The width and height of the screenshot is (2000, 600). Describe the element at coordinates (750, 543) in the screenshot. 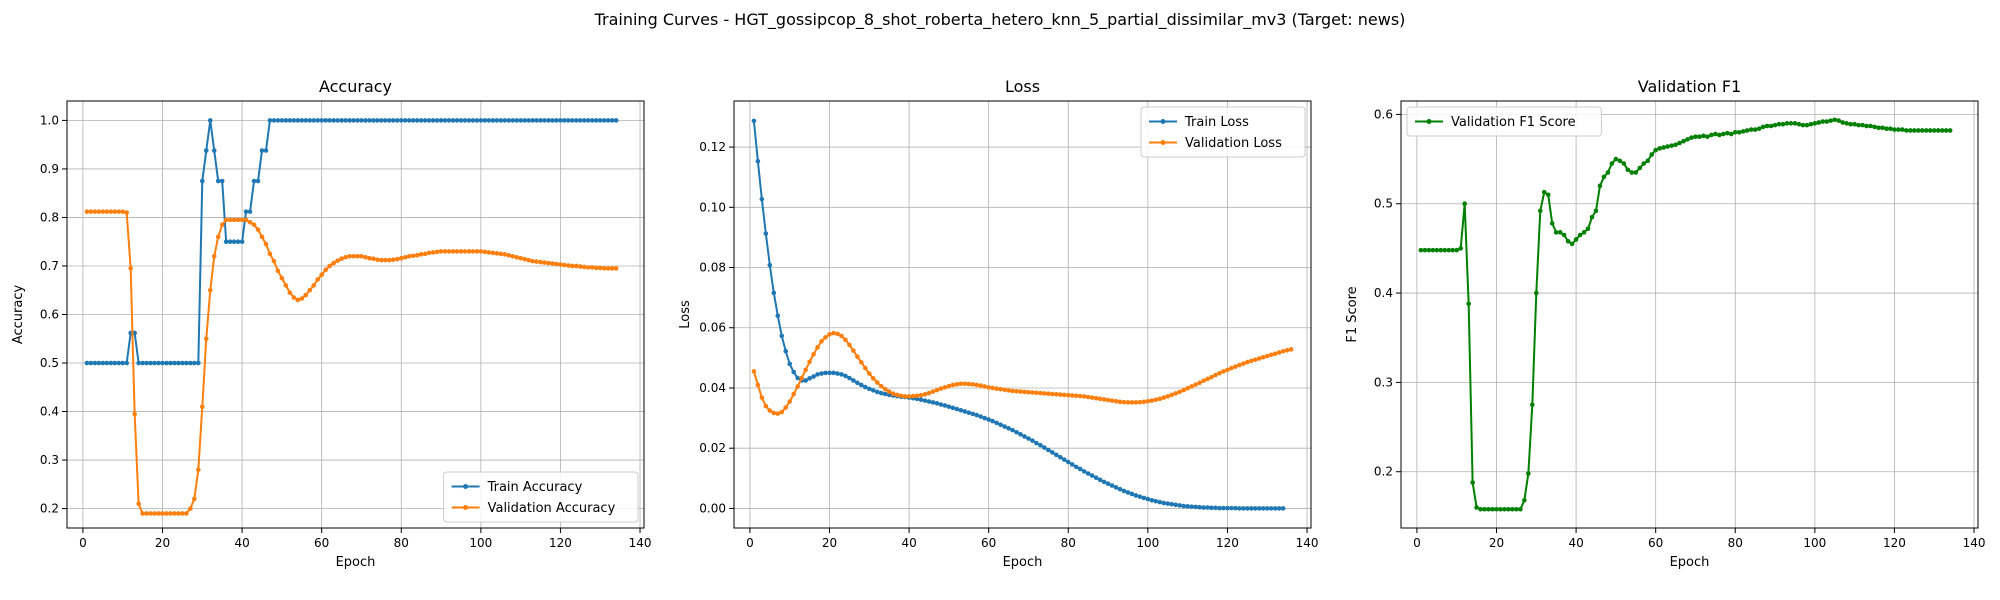

I see `x-tick-label: 0` at that location.